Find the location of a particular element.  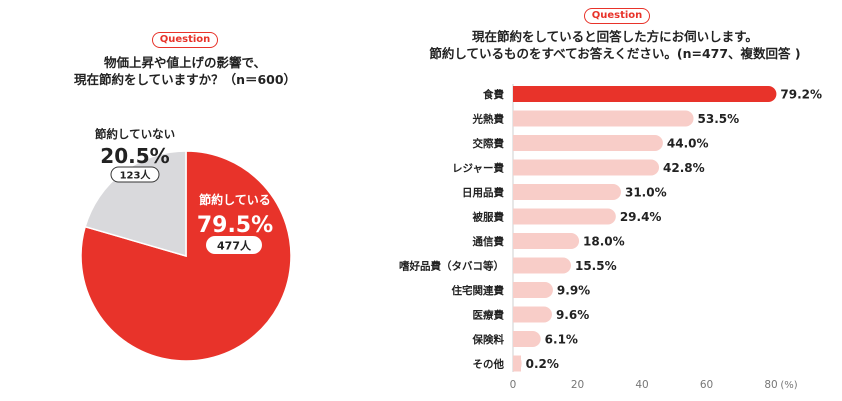

pie-label-1: 節約していない is located at coordinates (134, 134).